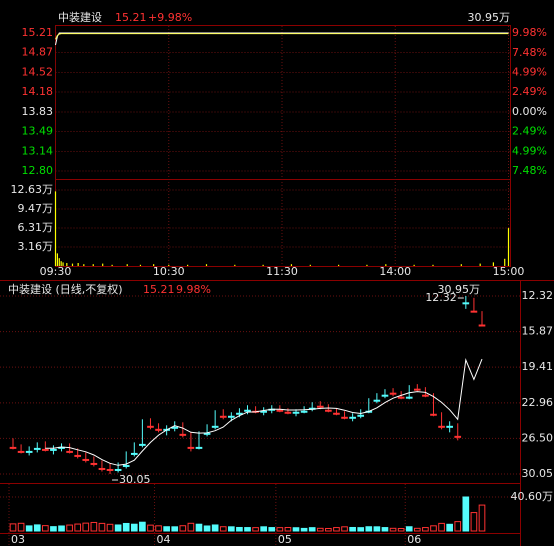 This screenshot has width=554, height=546. Describe the element at coordinates (18, 539) in the screenshot. I see `x-tick-label: 03` at that location.